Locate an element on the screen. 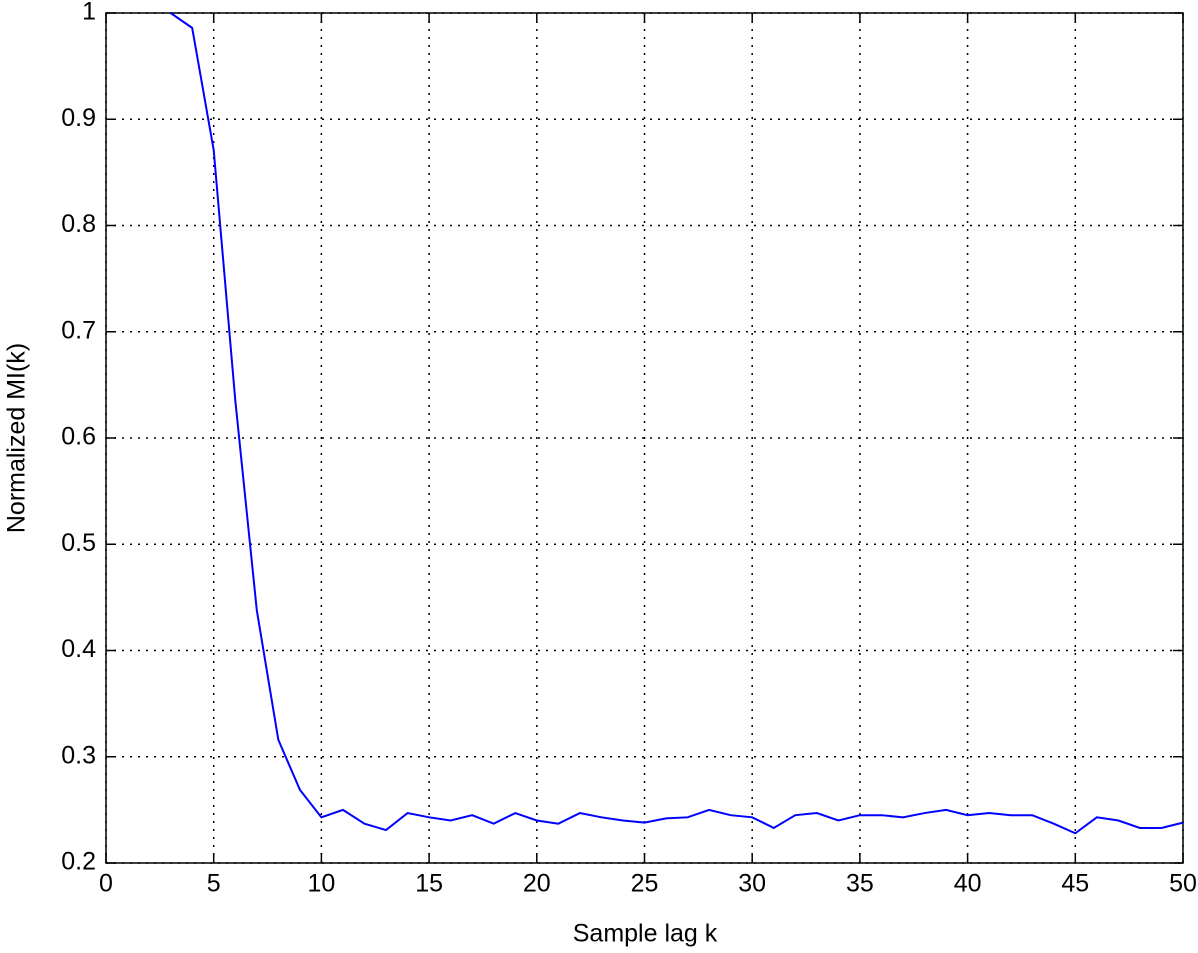  x-tick-label: 20 is located at coordinates (537, 884).